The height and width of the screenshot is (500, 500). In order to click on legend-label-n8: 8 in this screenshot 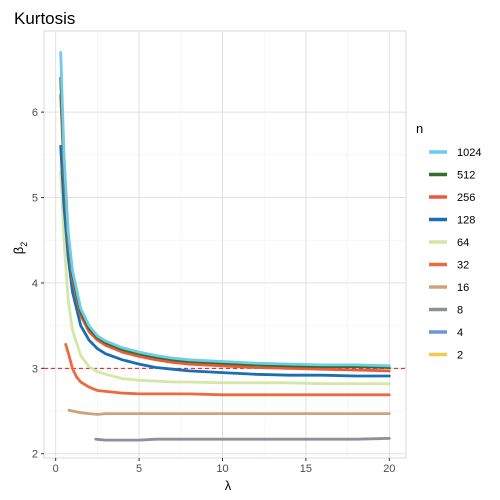, I will do `click(460, 311)`.